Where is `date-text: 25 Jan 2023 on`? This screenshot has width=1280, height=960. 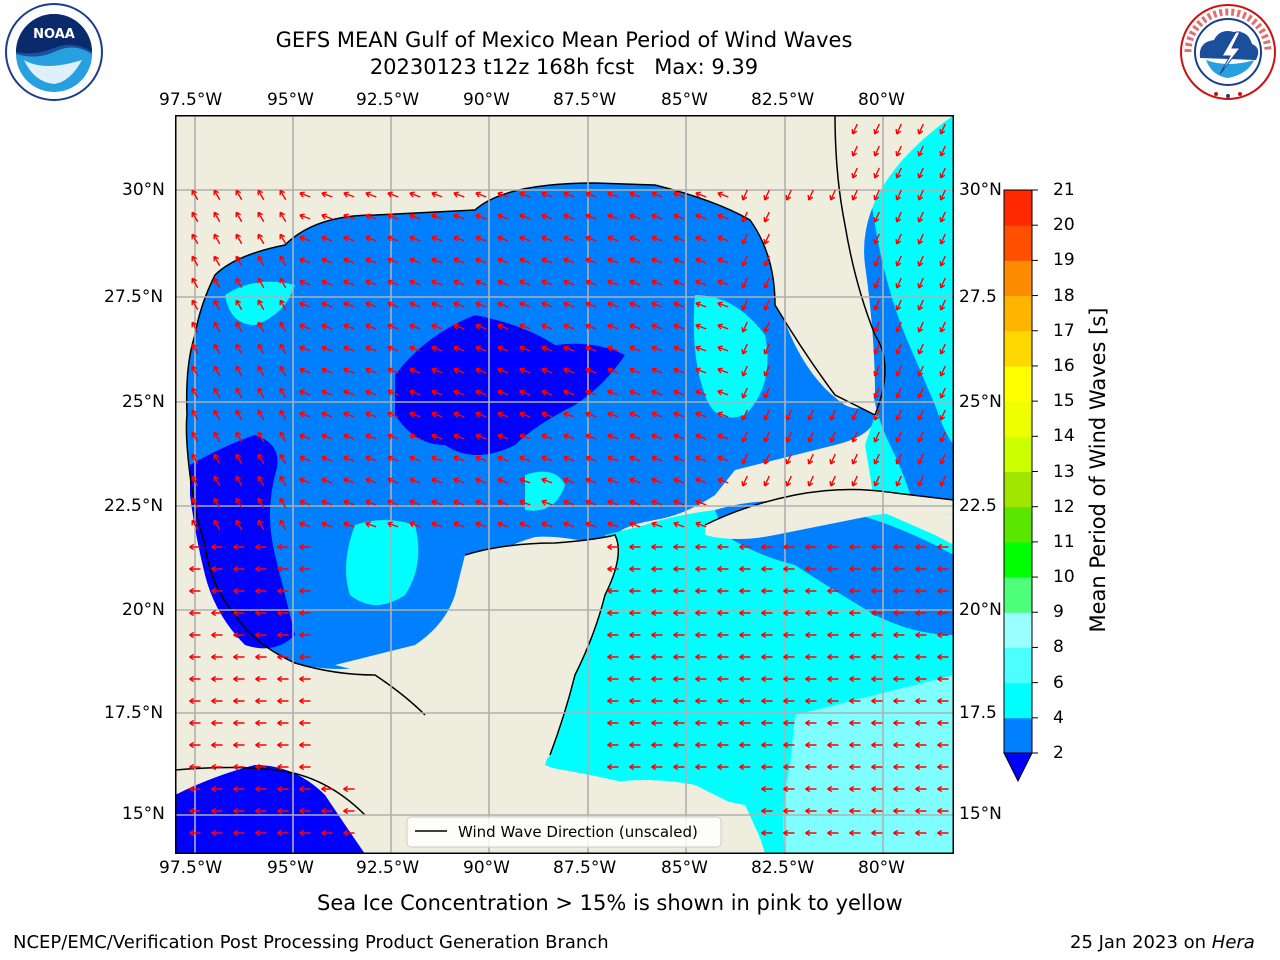
date-text: 25 Jan 2023 on is located at coordinates (1138, 942).